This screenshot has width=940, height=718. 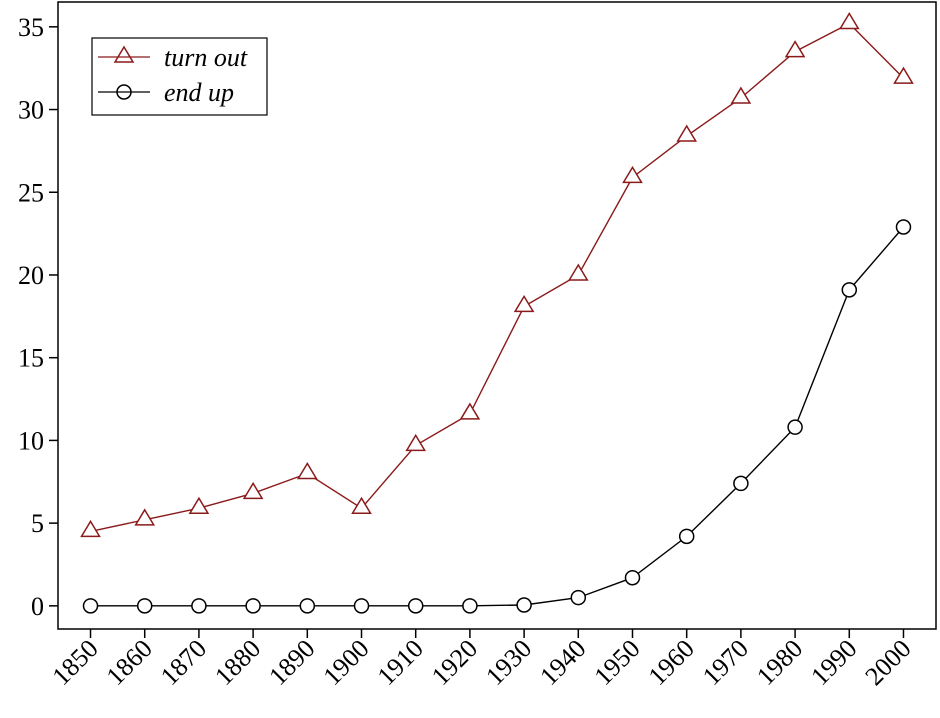 What do you see at coordinates (37, 606) in the screenshot?
I see `y-tick-label: 0` at bounding box center [37, 606].